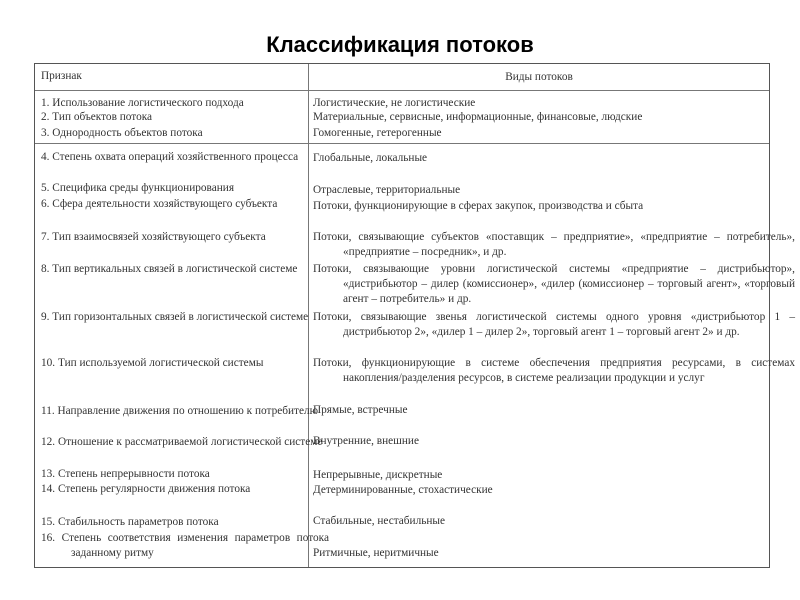 The width and height of the screenshot is (800, 600). I want to click on flow-type: Стабильные, нестабильные, so click(379, 521).